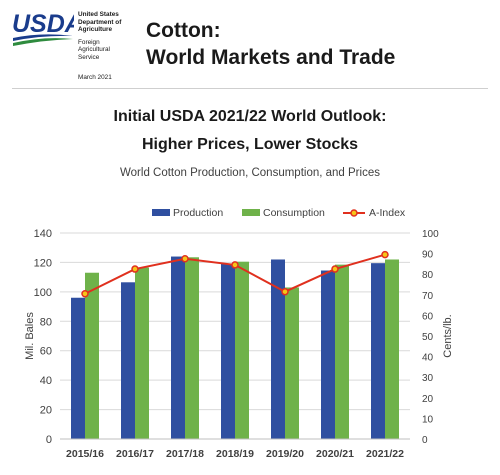  I want to click on report-title: Cotton: World Markets and Trade, so click(270, 44).